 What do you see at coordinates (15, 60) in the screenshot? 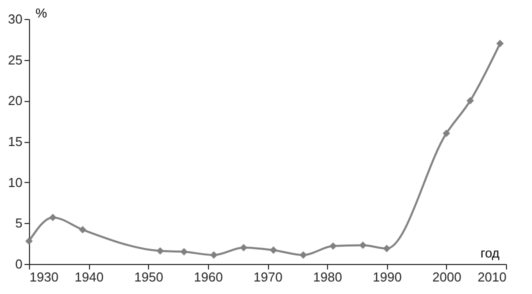
I see `y-tick-label: 25` at bounding box center [15, 60].